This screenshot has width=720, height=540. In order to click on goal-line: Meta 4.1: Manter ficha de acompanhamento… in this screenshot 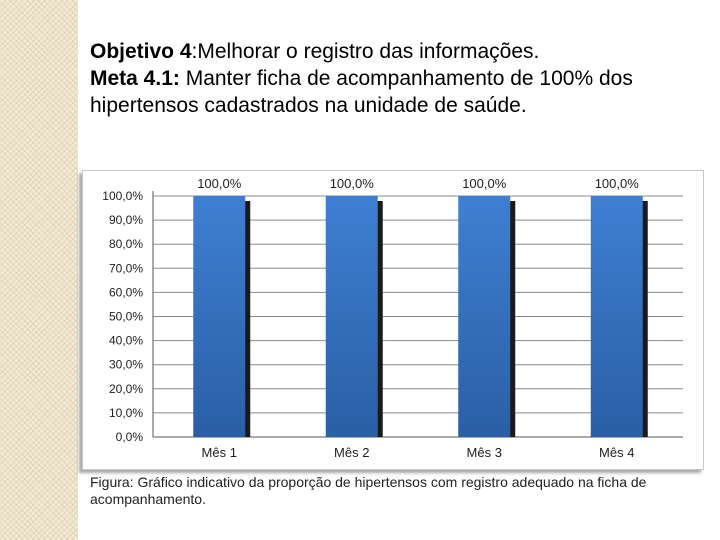, I will do `click(402, 92)`.